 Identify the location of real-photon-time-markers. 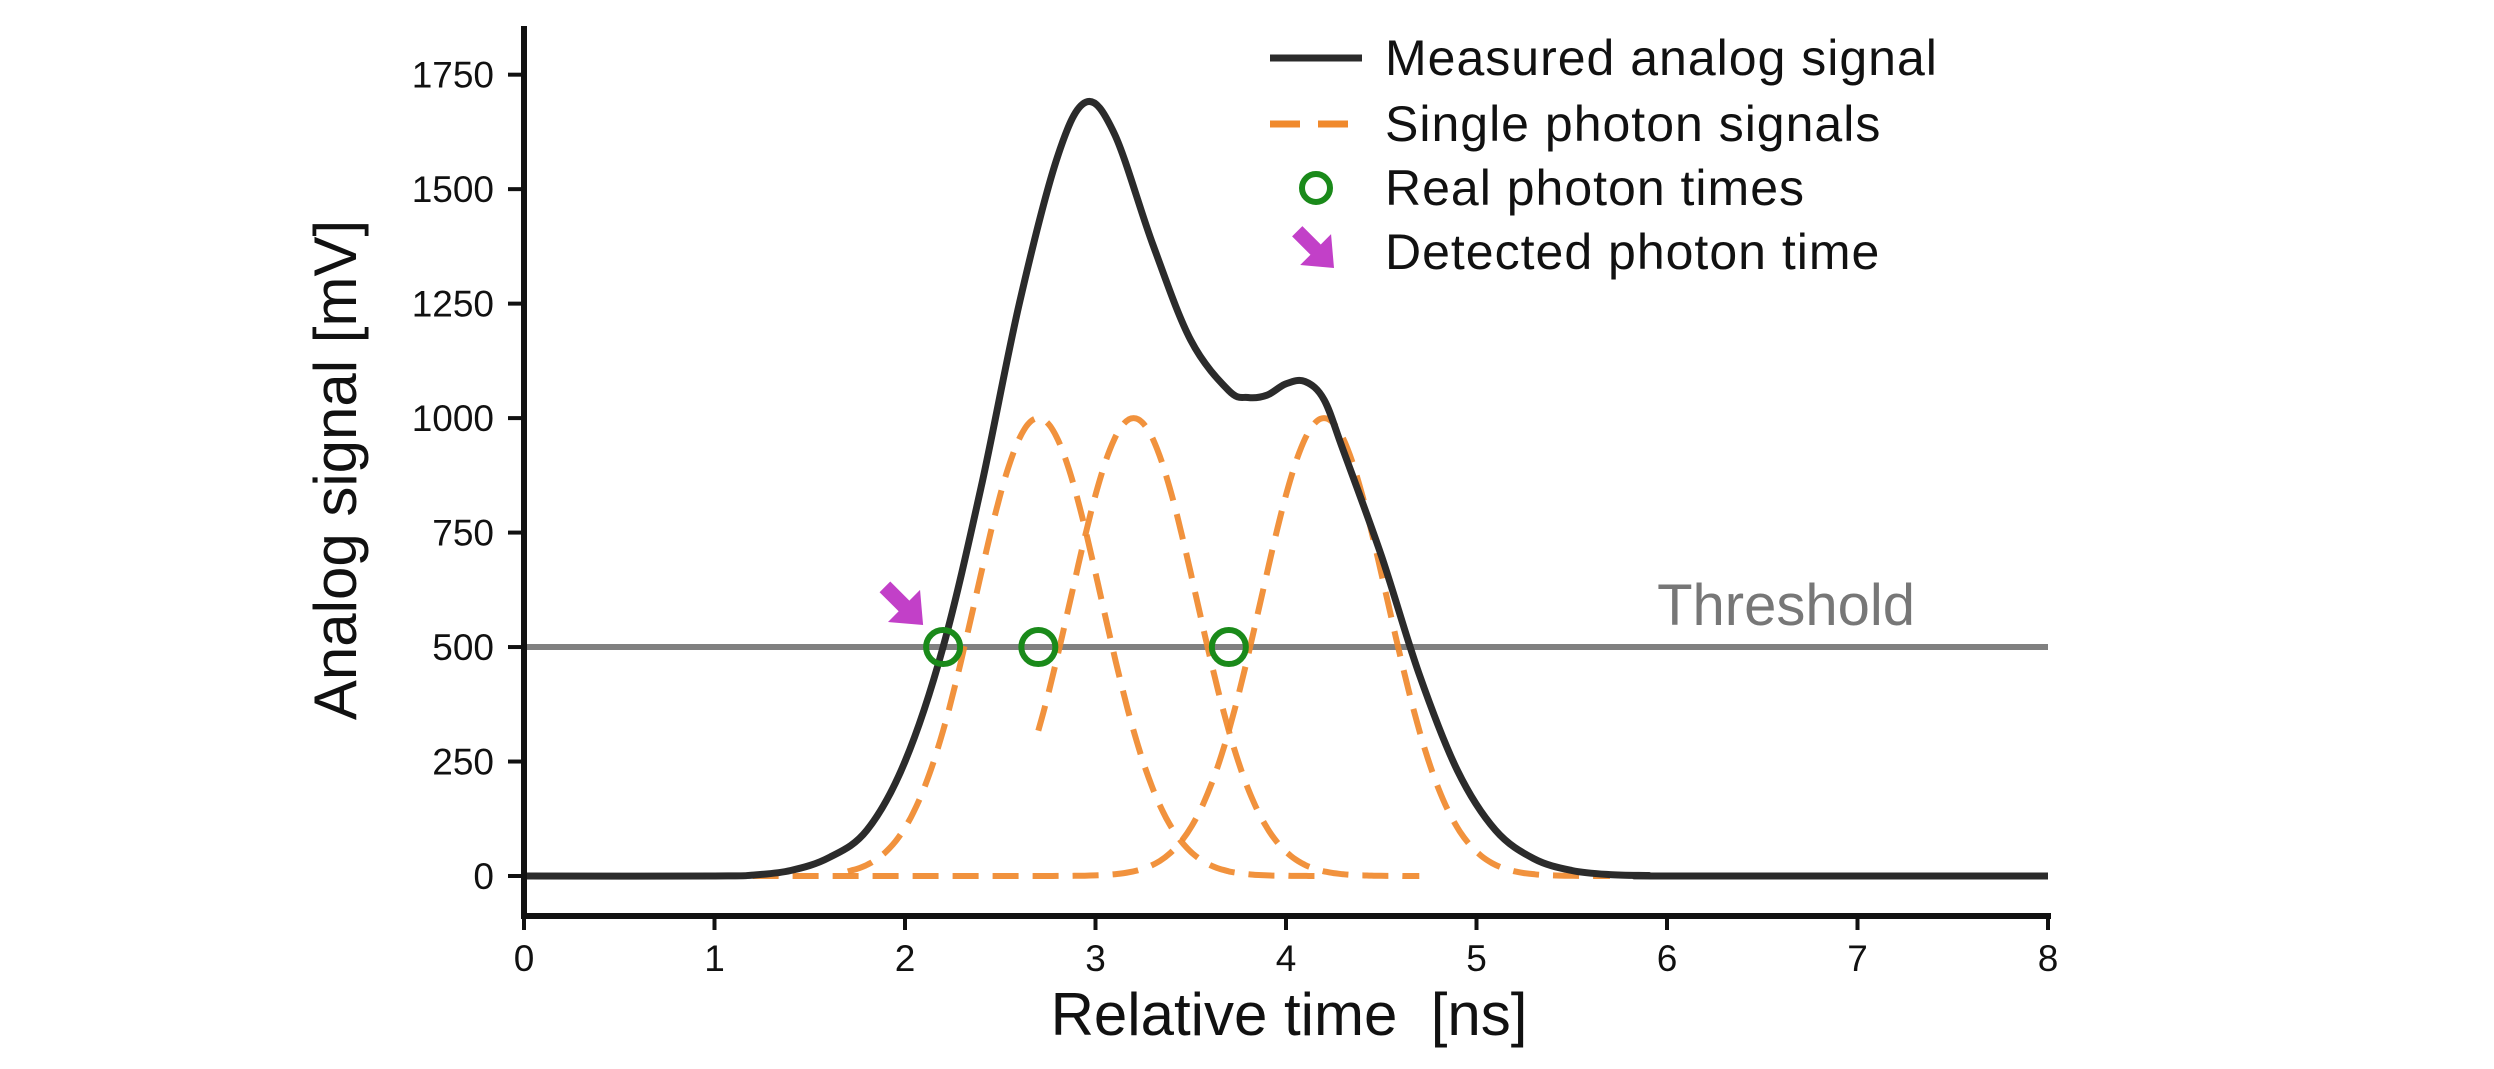
(1086, 647).